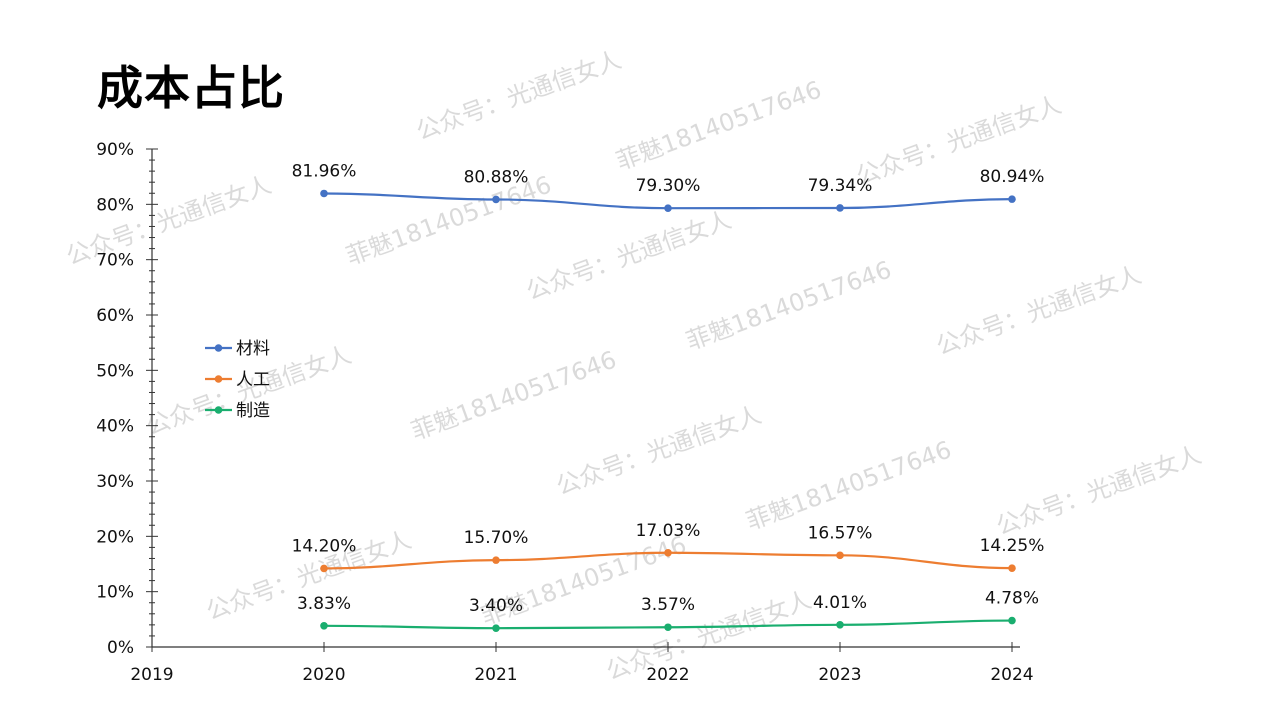 This screenshot has height=714, width=1269. Describe the element at coordinates (115, 537) in the screenshot. I see `y-tick-label: 20%` at that location.